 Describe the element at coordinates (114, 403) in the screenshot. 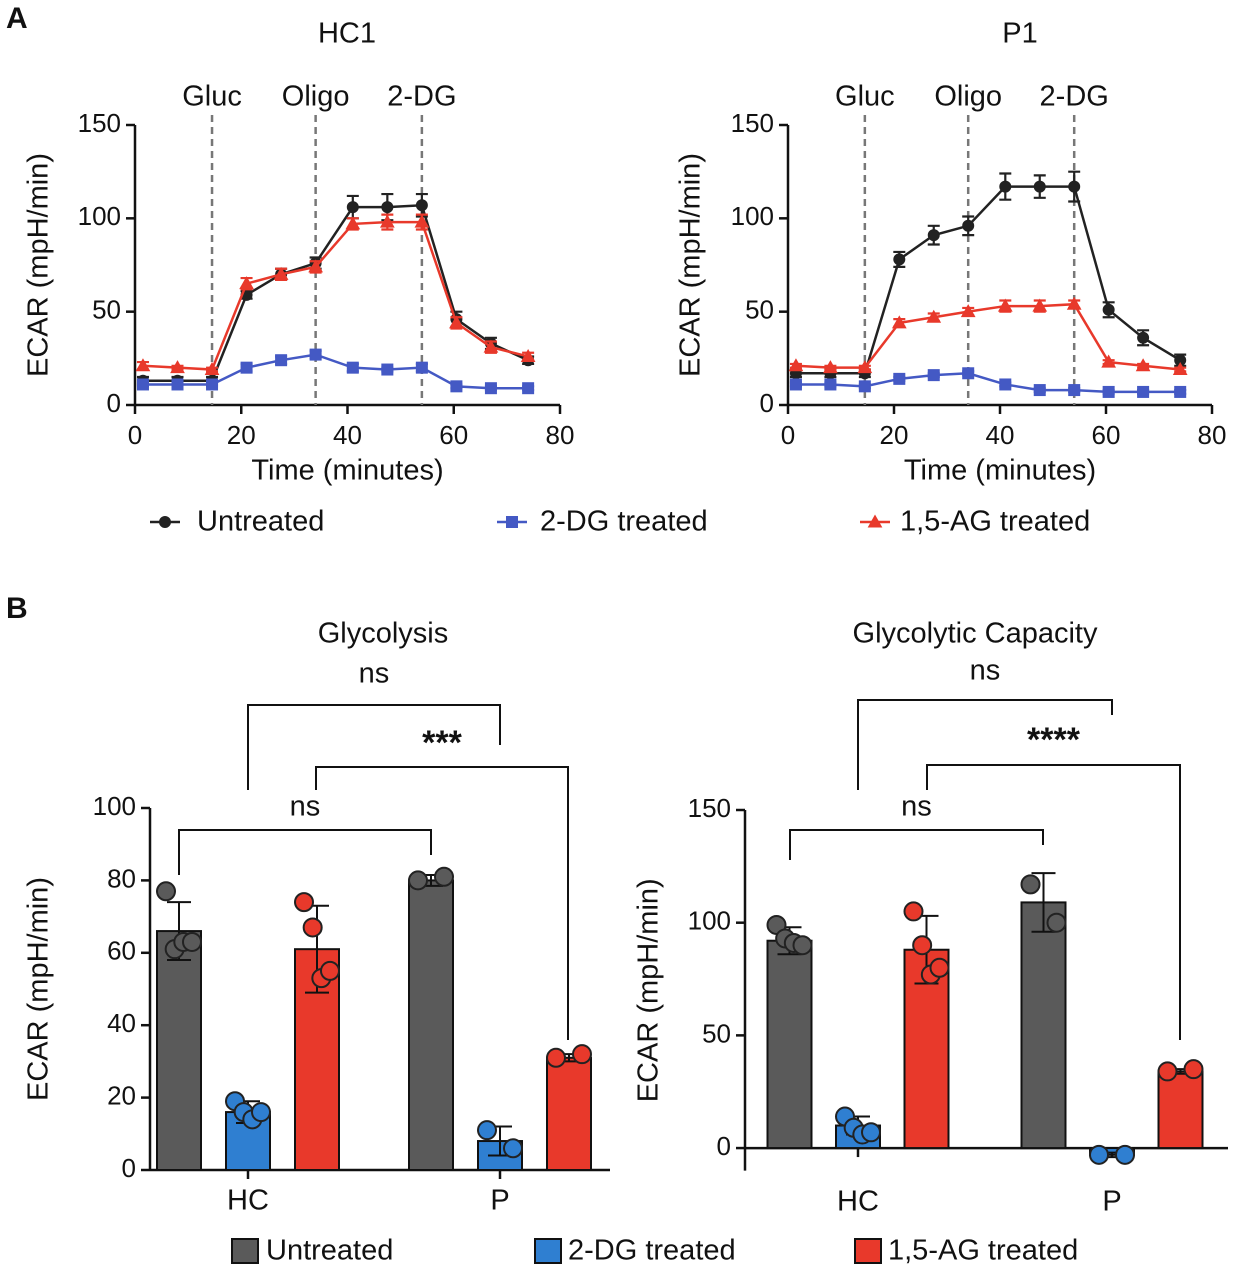

I see `y-tick-label: 0` at that location.